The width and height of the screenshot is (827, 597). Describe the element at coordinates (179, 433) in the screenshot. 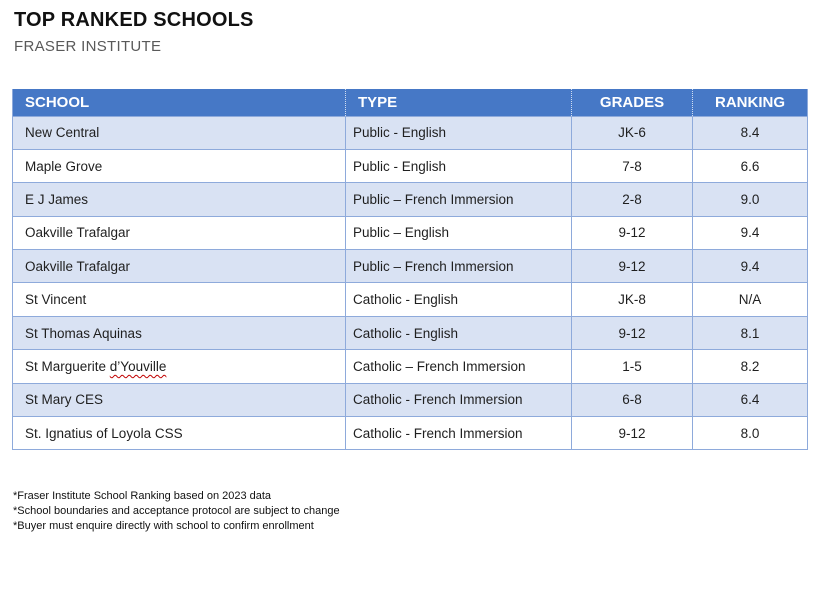

I see `cell-school: St. Ignatius of Loyola CSS` at that location.